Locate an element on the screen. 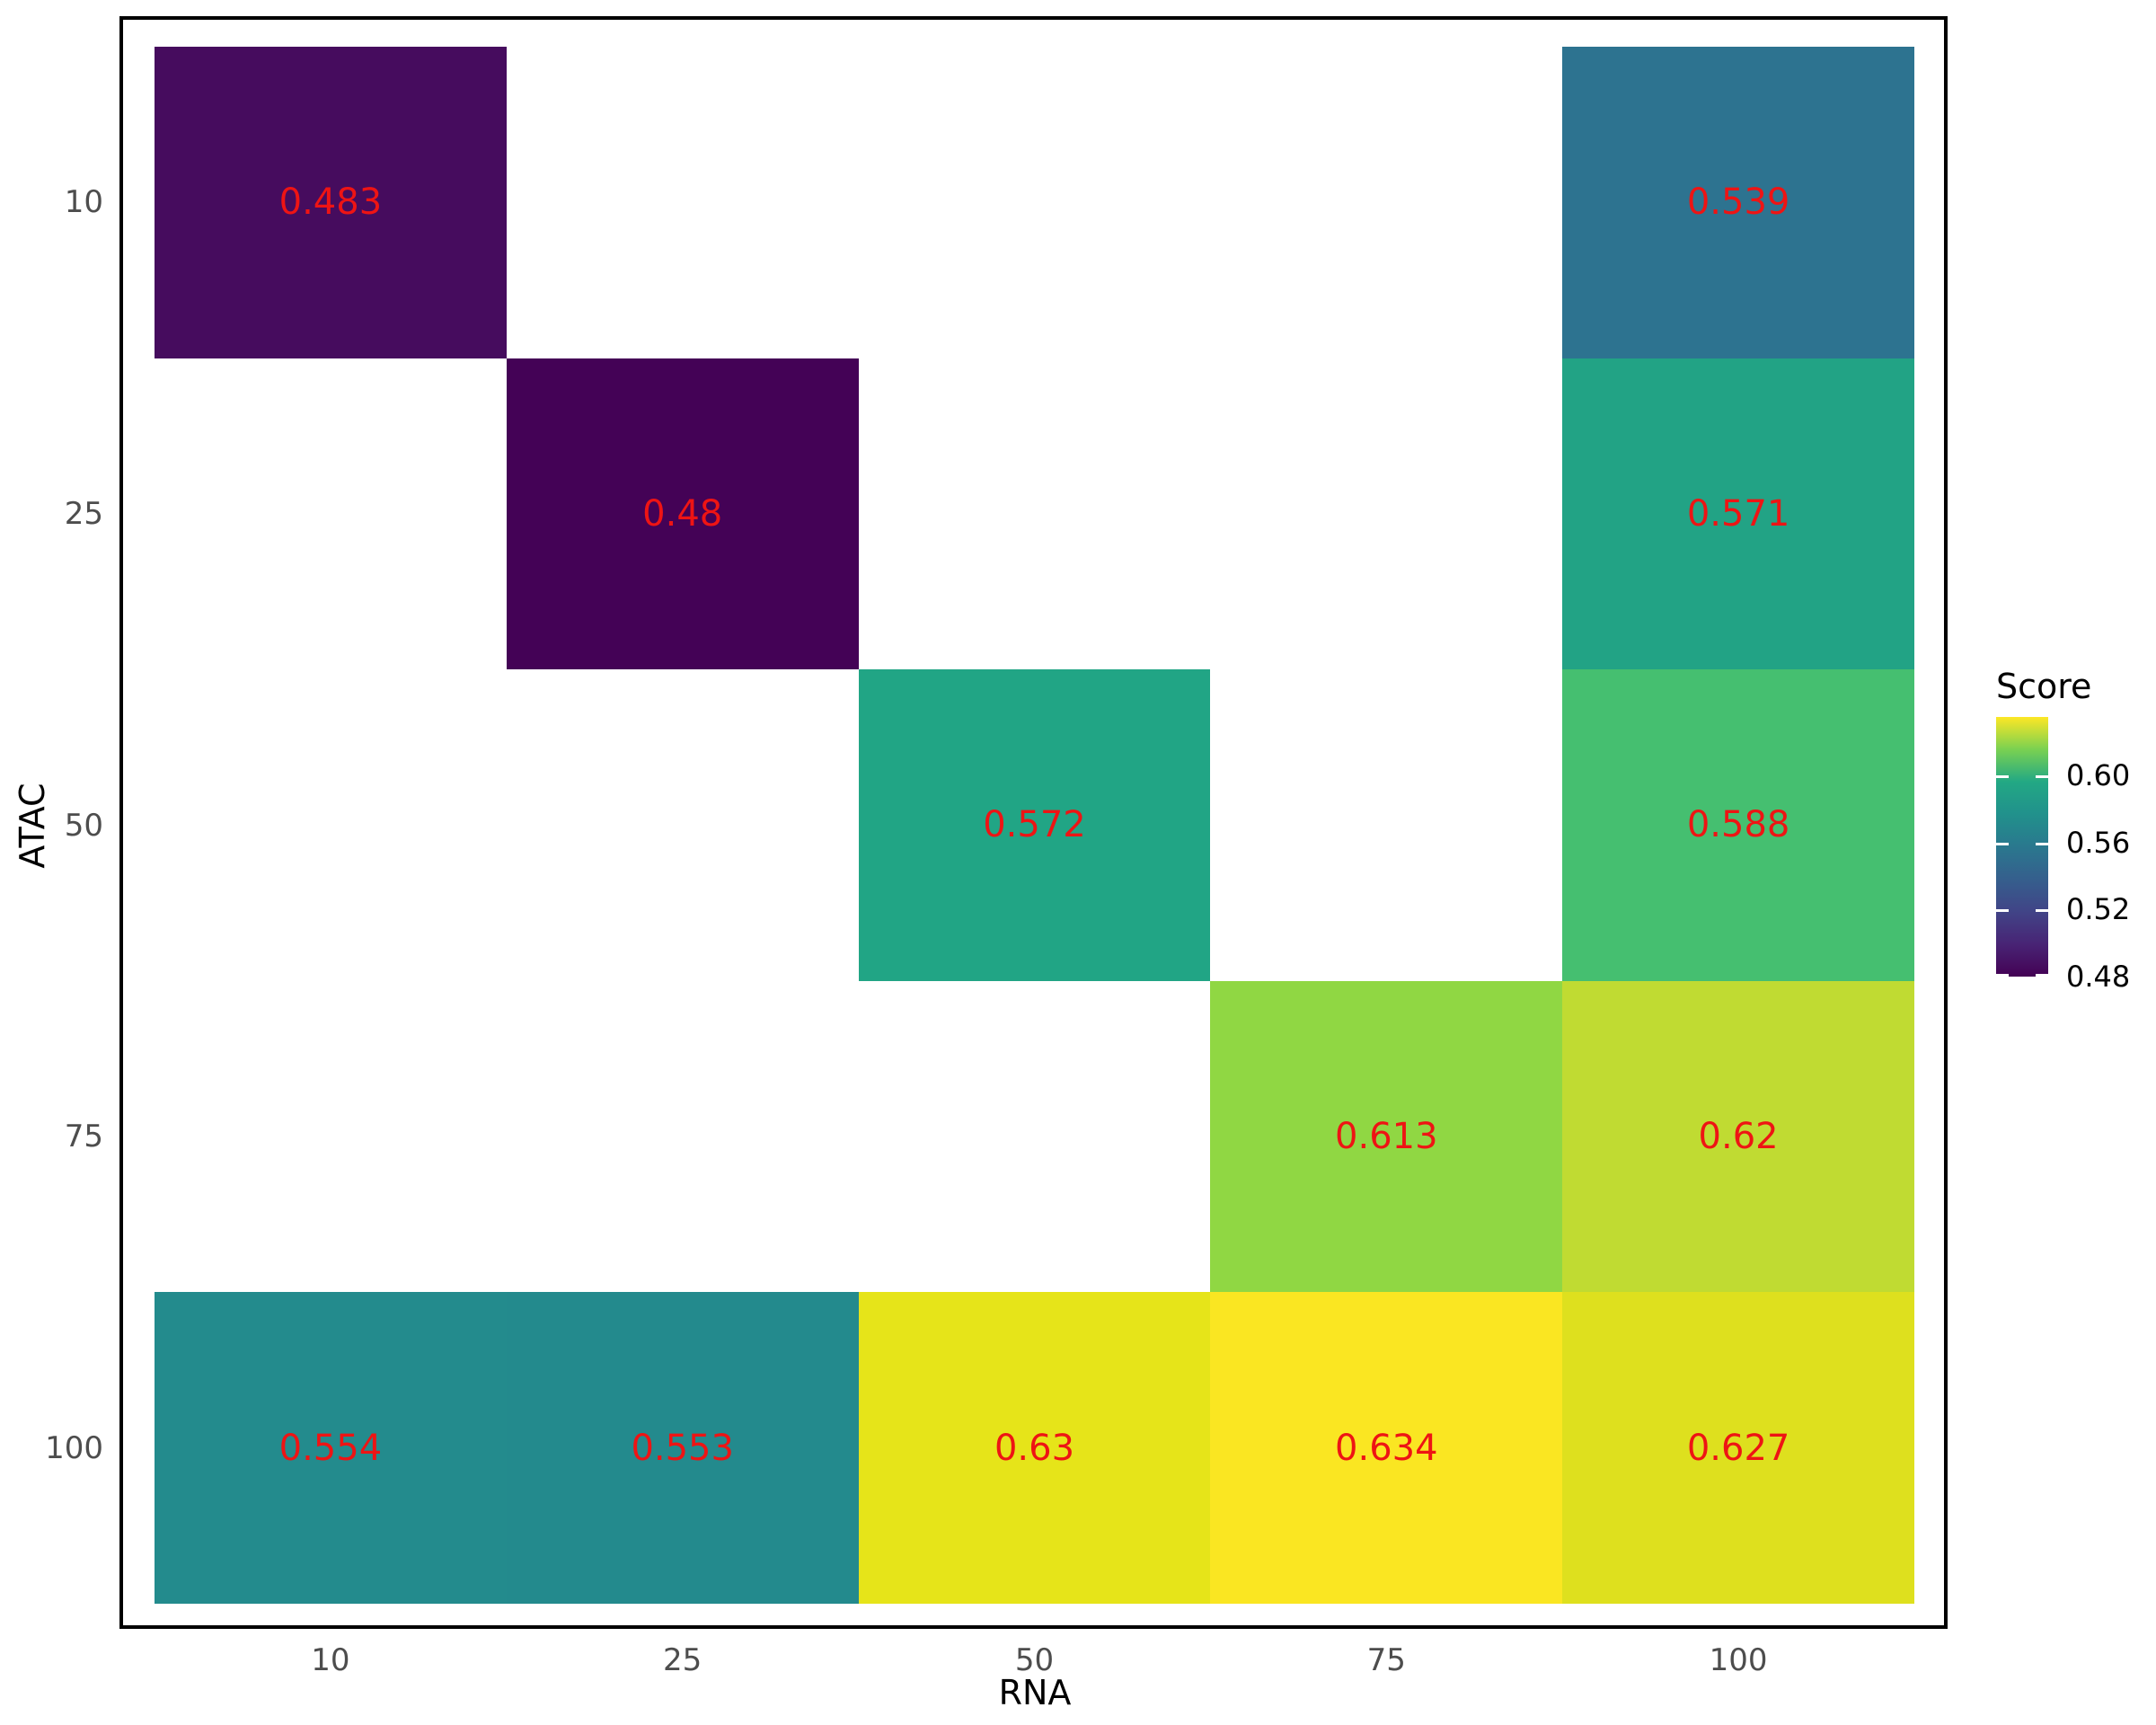 The height and width of the screenshot is (1725, 2156). heatmap-cell: 0.63 is located at coordinates (1034, 1448).